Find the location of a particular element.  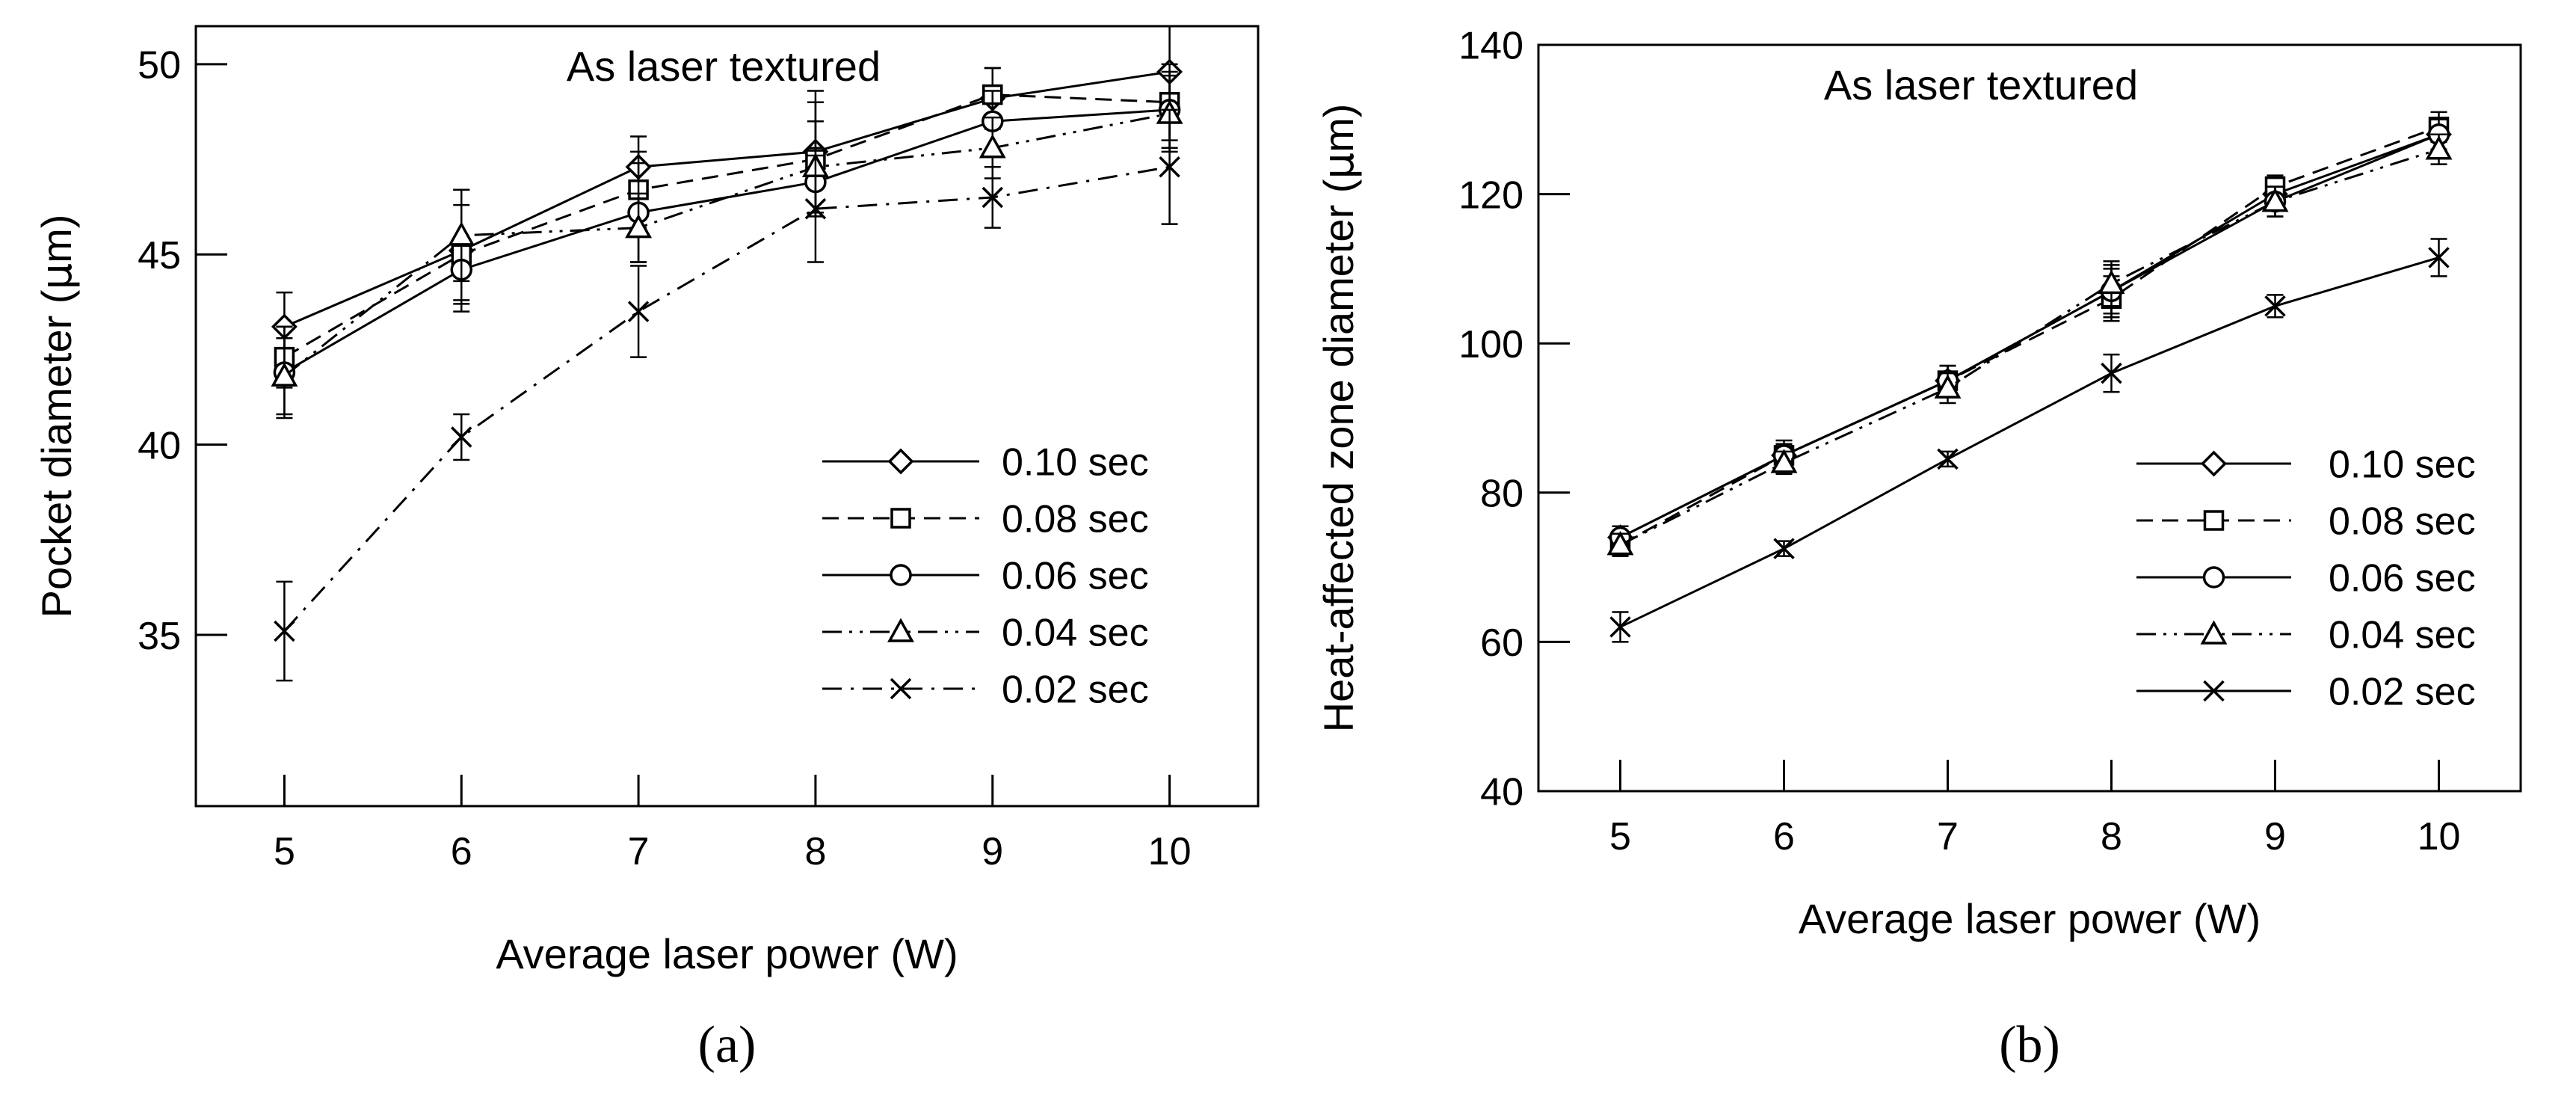

y-tick-label: 35 is located at coordinates (159, 636).